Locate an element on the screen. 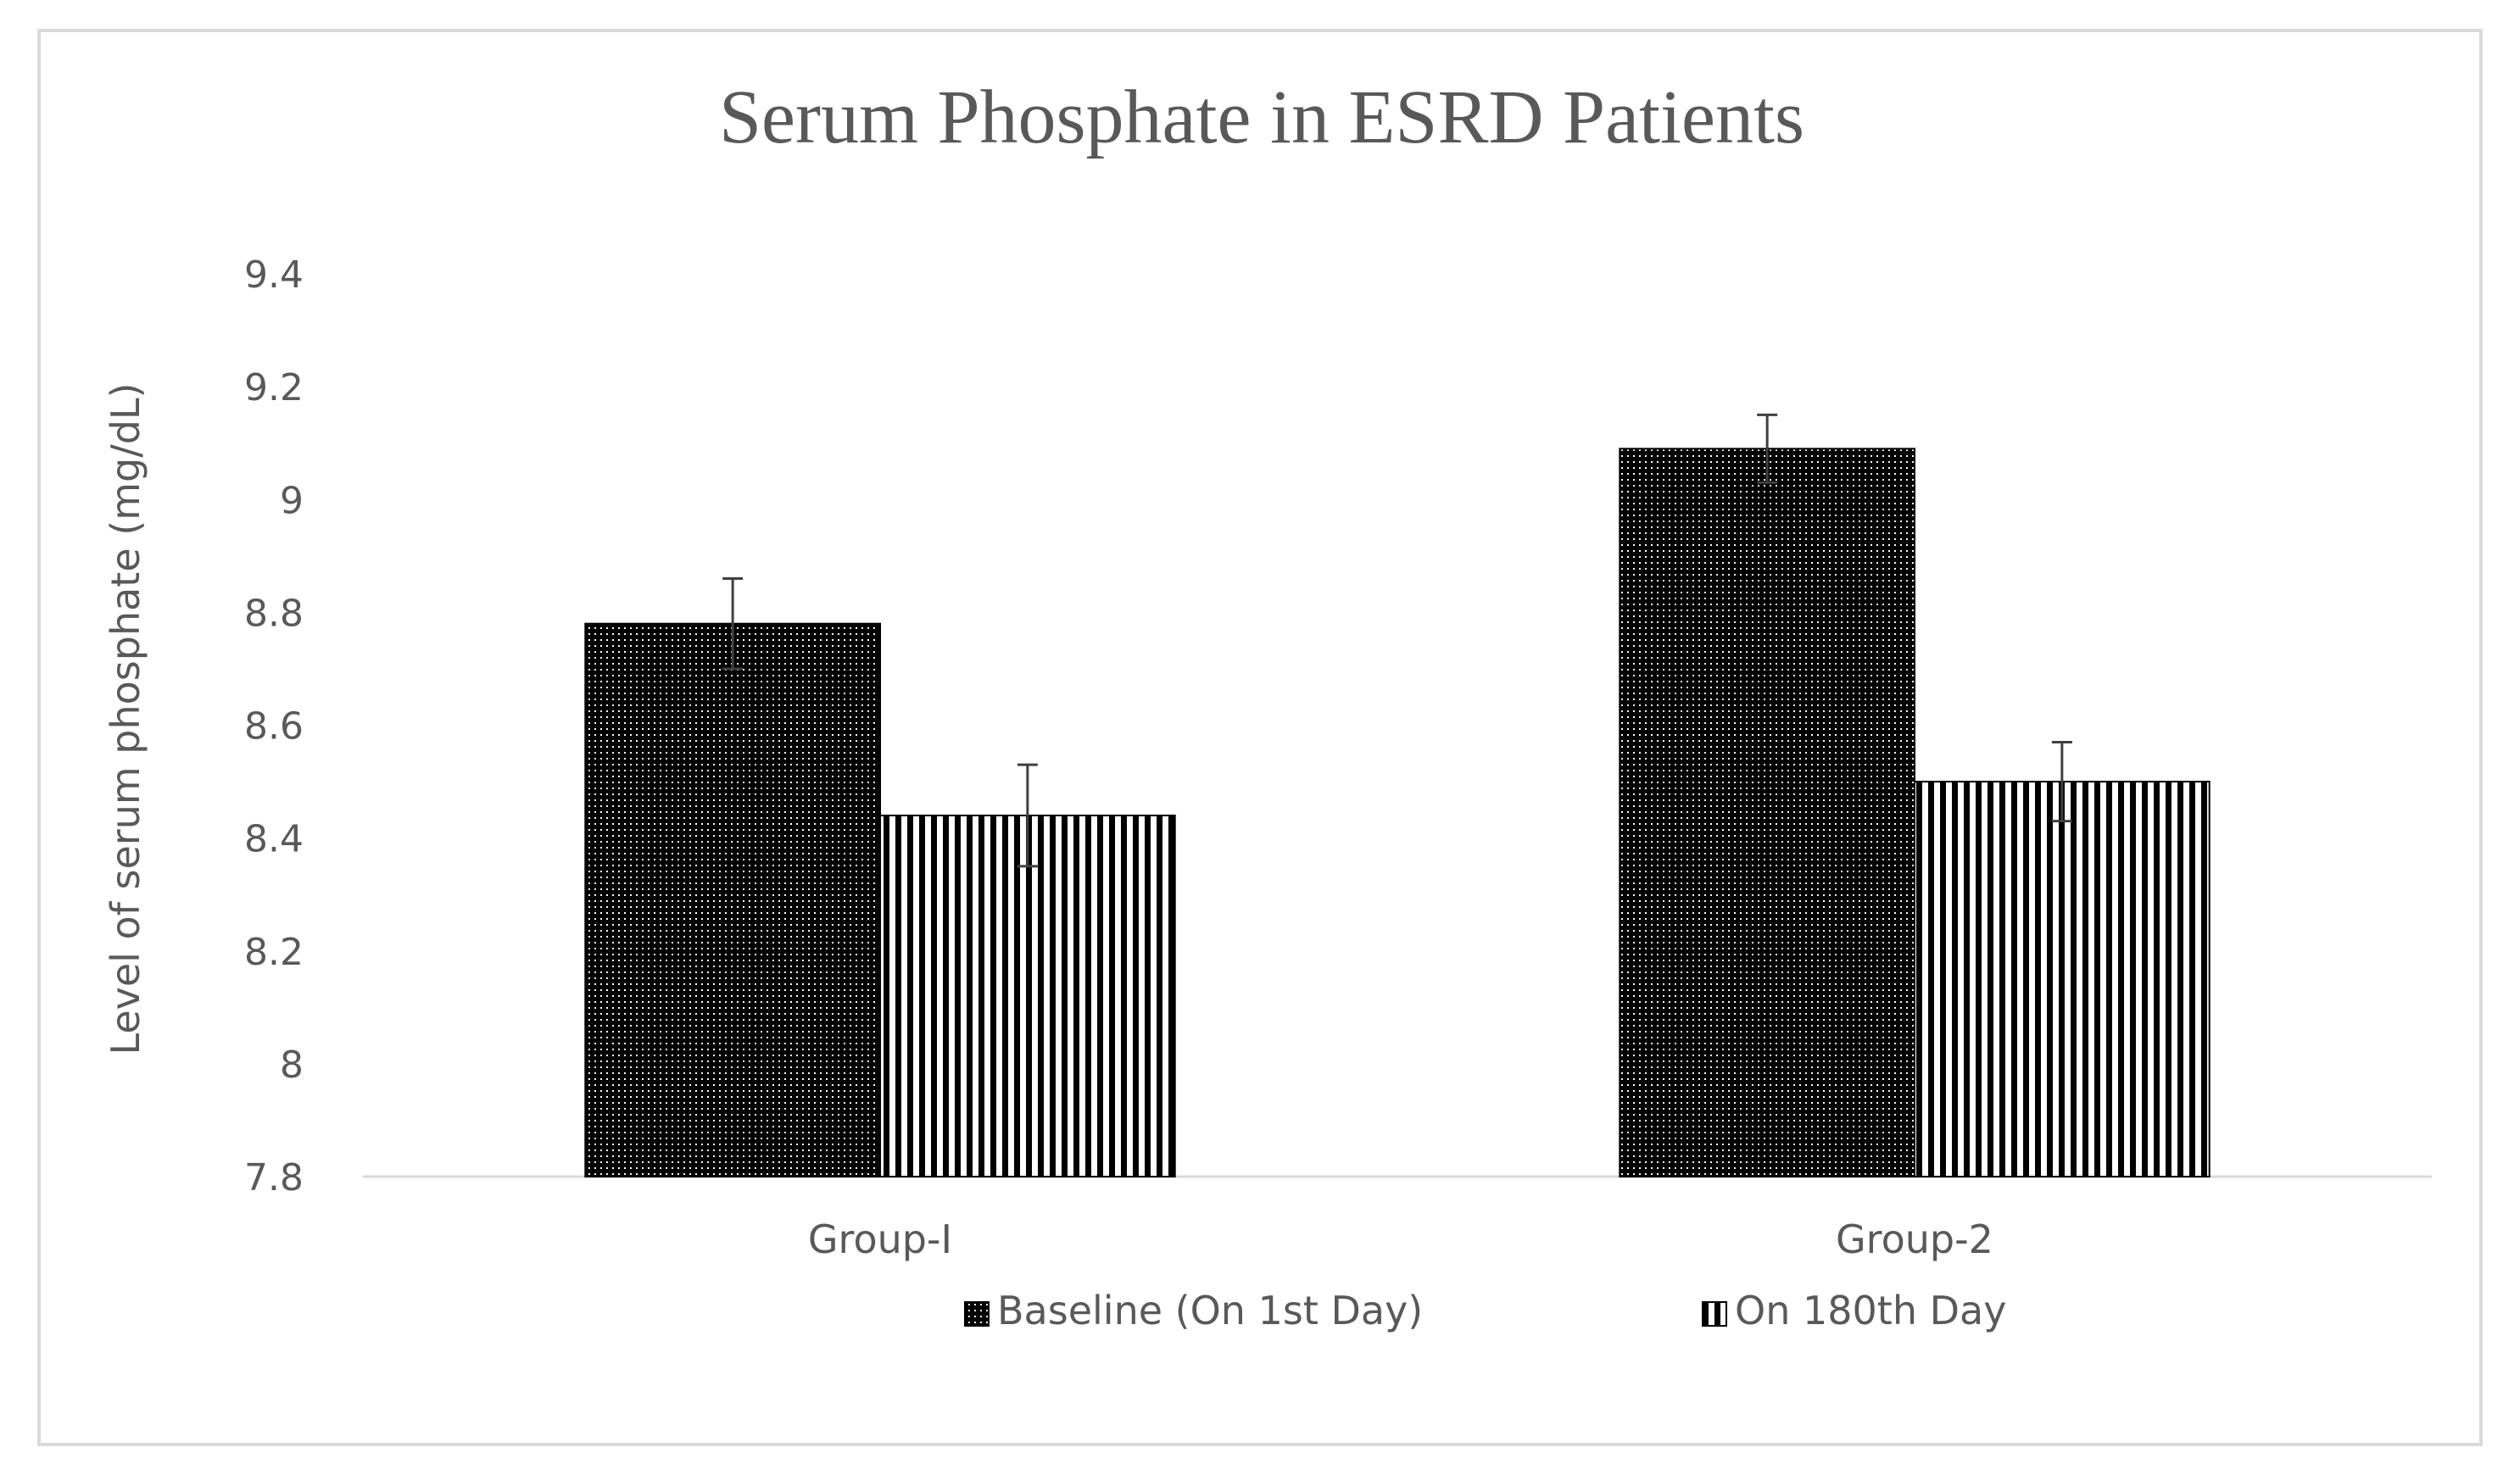 The width and height of the screenshot is (2520, 1475). category-label: Group-I is located at coordinates (880, 1239).